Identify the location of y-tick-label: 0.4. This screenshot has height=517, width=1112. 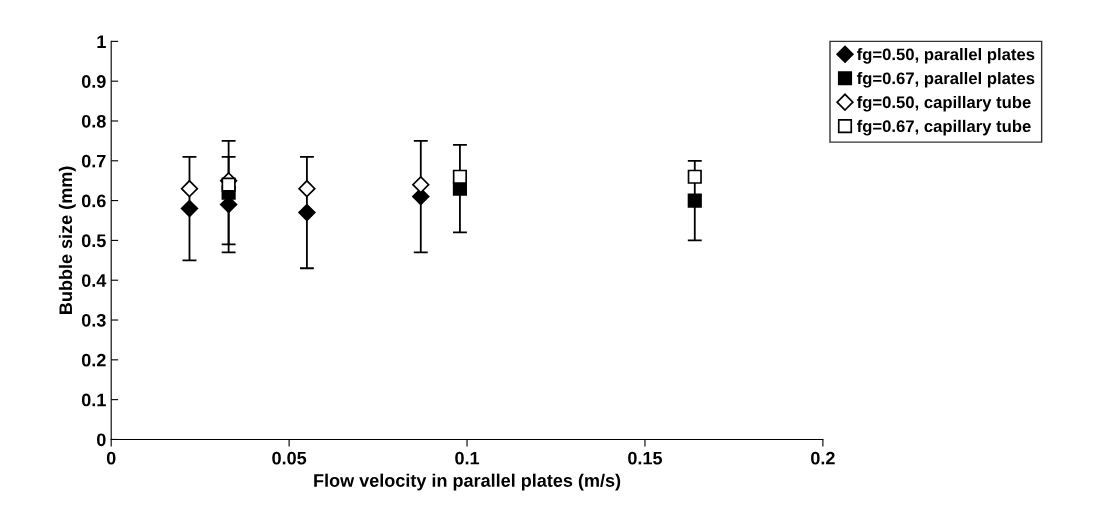
(94, 280).